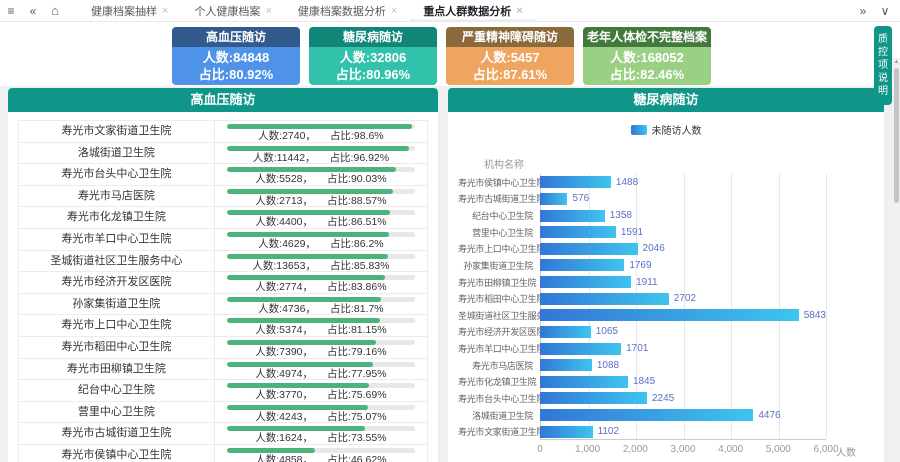 Image resolution: width=900 pixels, height=462 pixels. Describe the element at coordinates (236, 56) in the screenshot. I see `stat-card: 高血压随访 人数:84848 占比:80.92%` at that location.